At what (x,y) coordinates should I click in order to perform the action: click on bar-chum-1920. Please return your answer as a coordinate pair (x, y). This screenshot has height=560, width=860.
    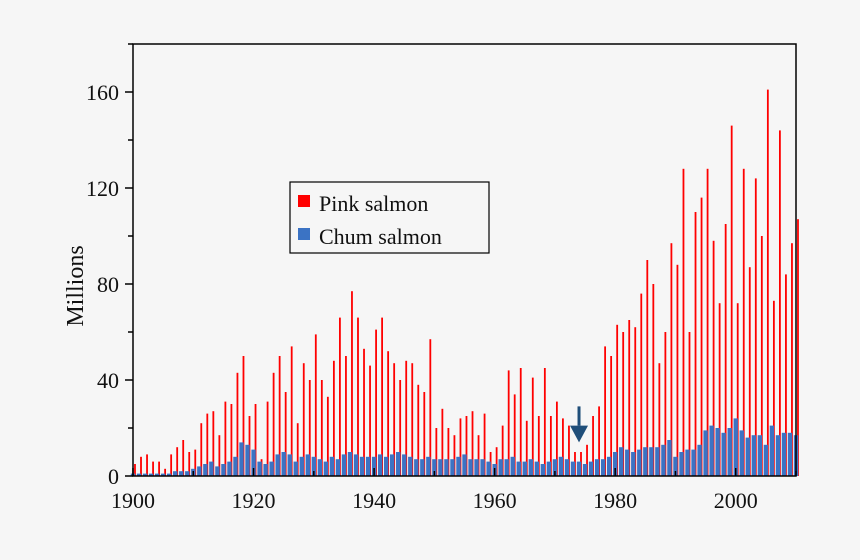
    Looking at the image, I should click on (253, 462).